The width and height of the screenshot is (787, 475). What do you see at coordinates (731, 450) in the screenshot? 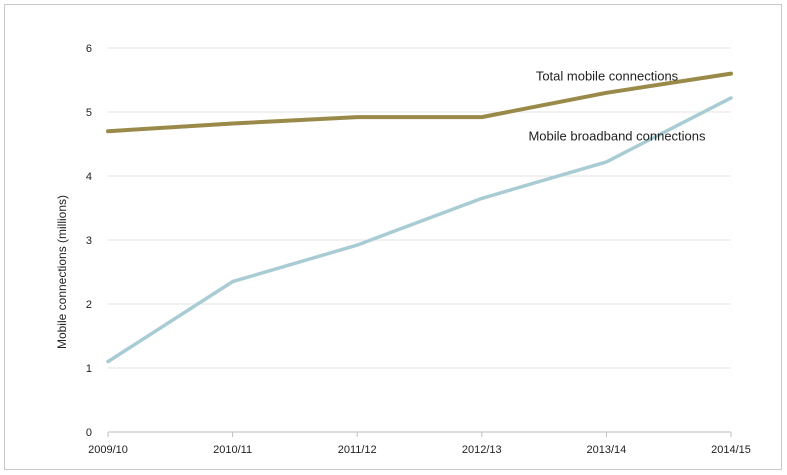
I see `x-tick-label: 2014/15` at bounding box center [731, 450].